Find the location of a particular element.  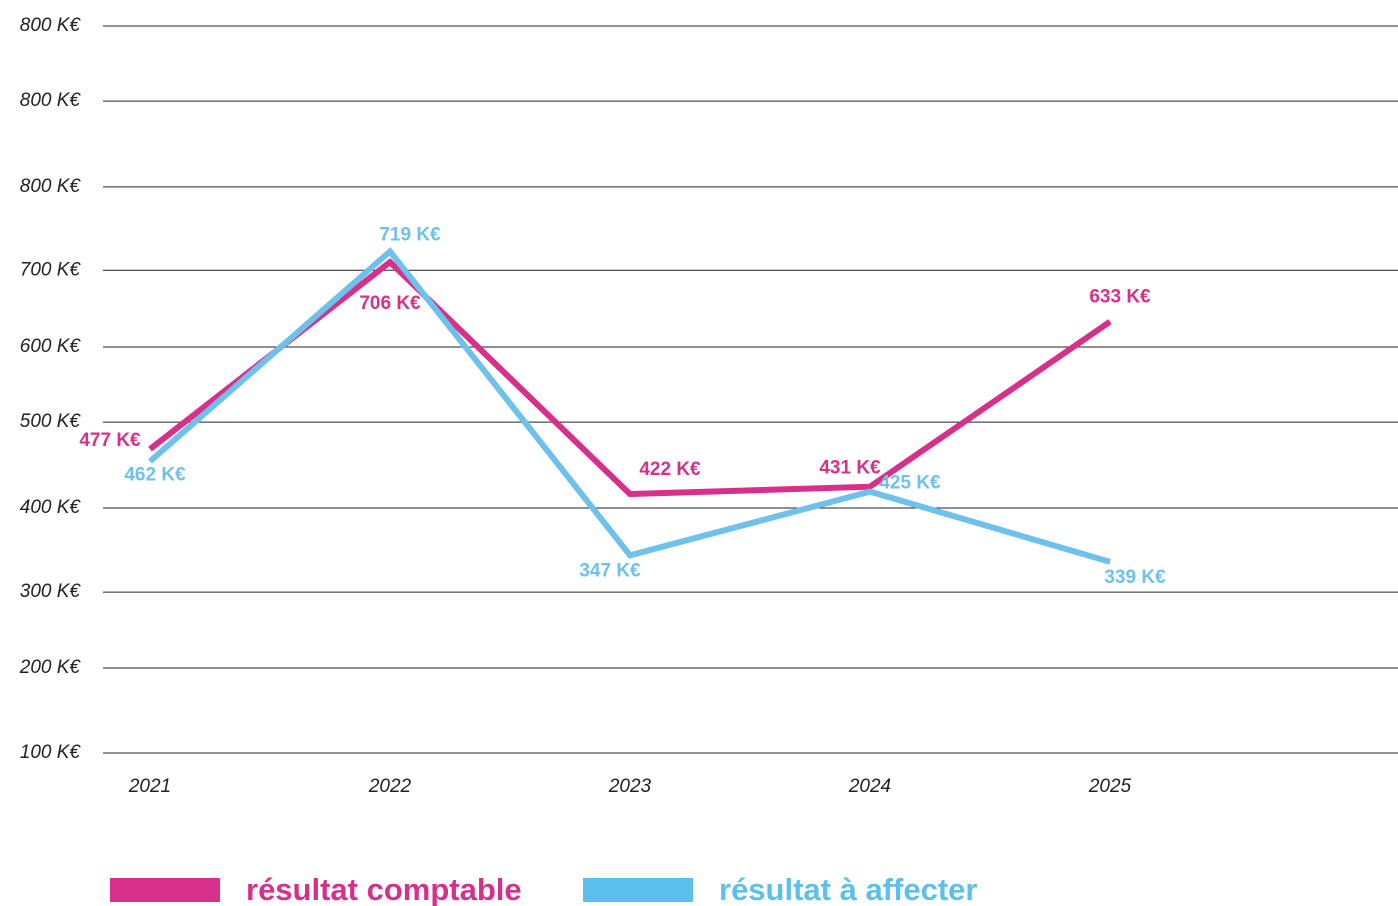

y-tick-label: 500 K€ is located at coordinates (51, 421).